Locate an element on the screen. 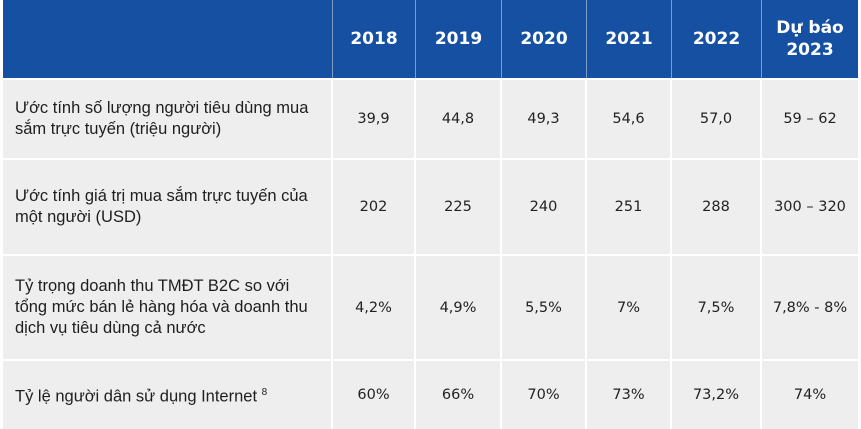 This screenshot has width=861, height=429. cell-2019: 66% is located at coordinates (459, 394).